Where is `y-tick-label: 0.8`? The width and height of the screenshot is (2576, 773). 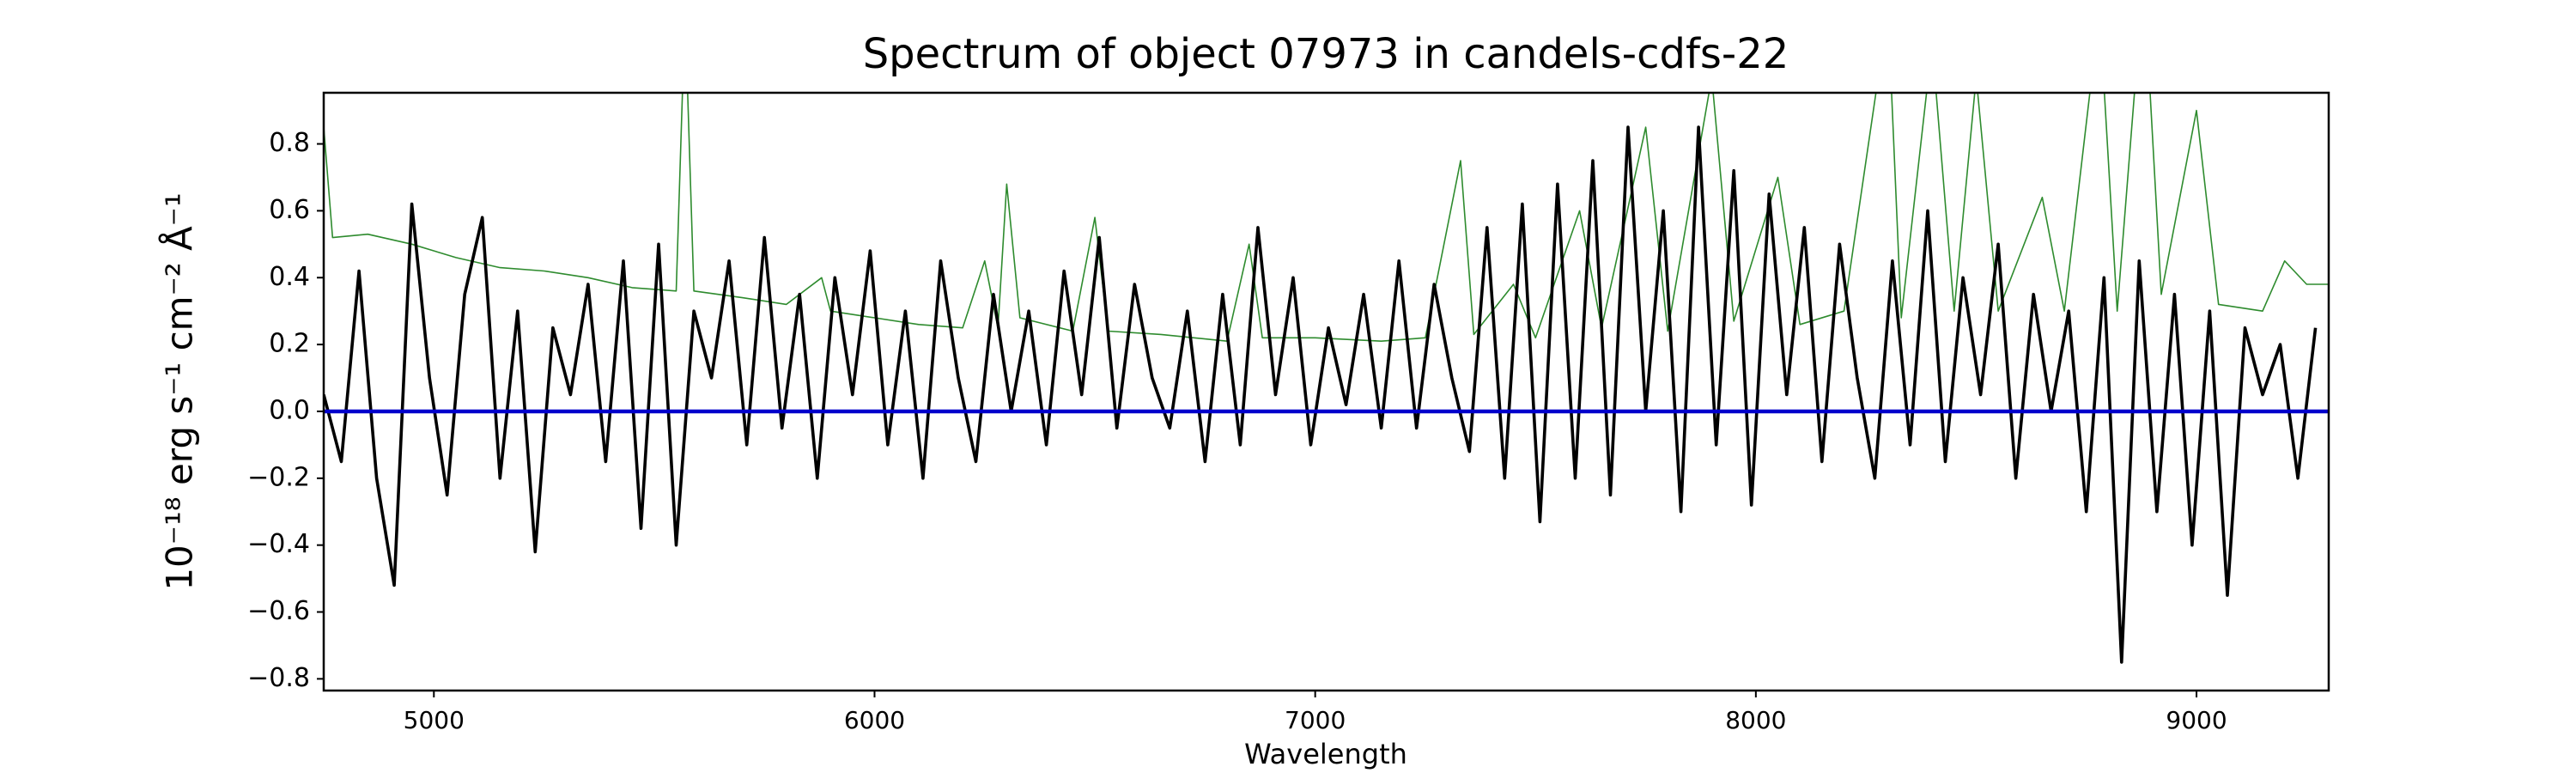 y-tick-label: 0.8 is located at coordinates (290, 143).